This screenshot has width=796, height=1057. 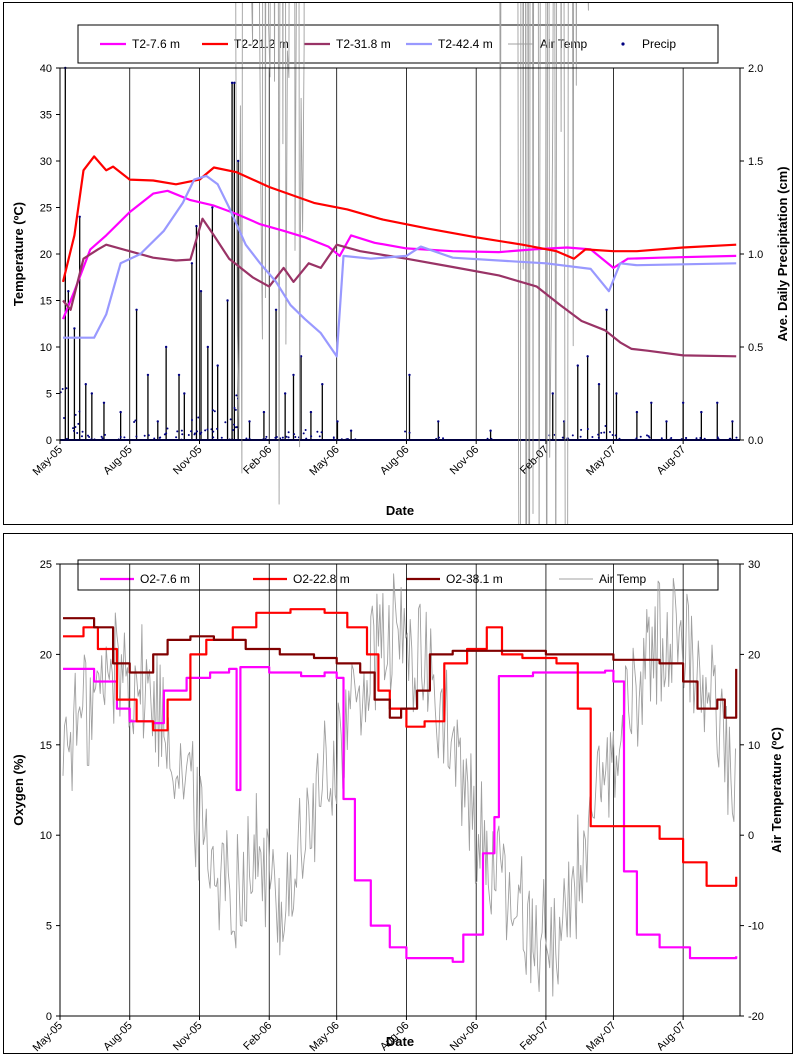 I want to click on y2-tick-label: 0.0, so click(x=755, y=441).